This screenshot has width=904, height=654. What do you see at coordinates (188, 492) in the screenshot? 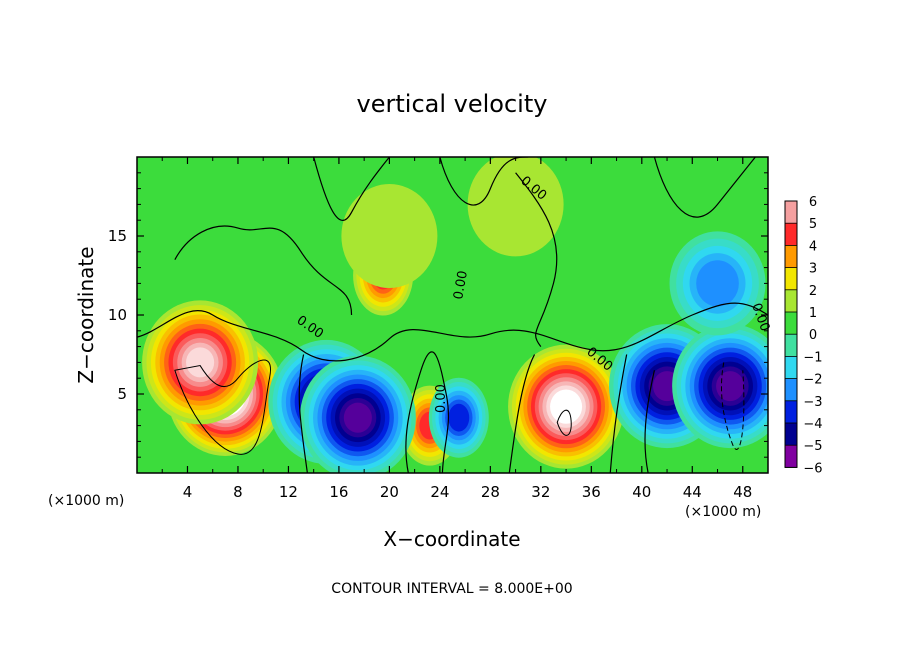
I see `x-tick-label: 4` at bounding box center [188, 492].